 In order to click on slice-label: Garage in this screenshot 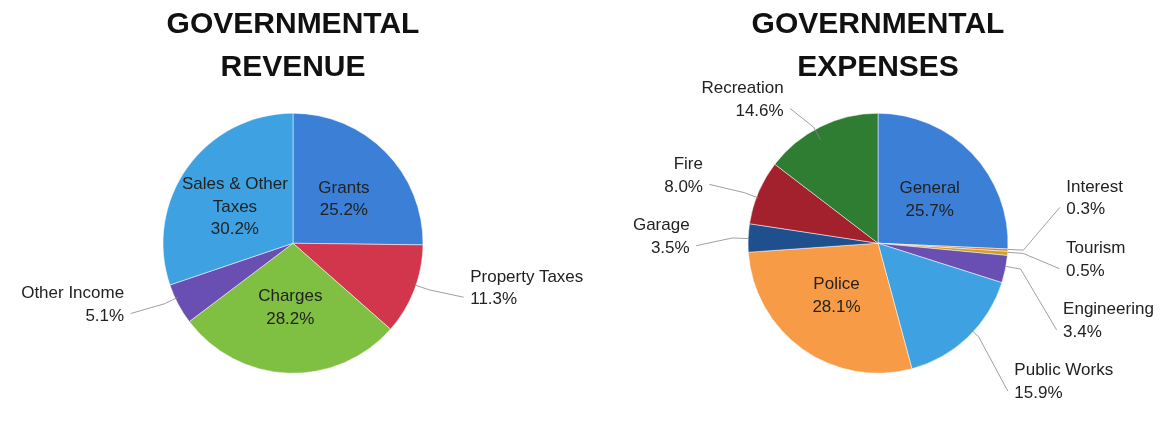, I will do `click(661, 224)`.